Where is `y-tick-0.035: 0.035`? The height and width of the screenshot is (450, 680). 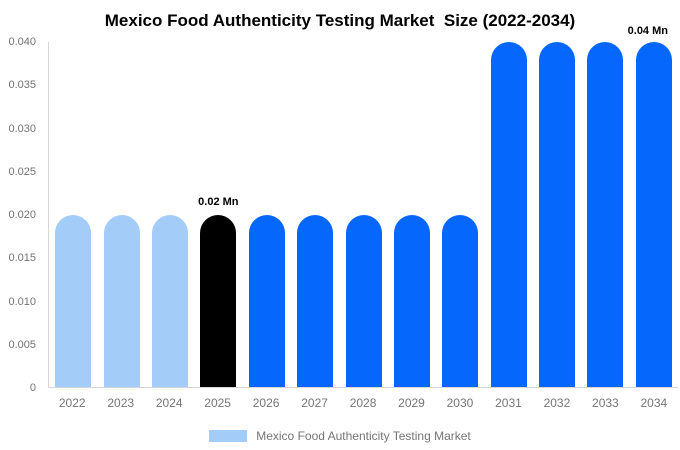
y-tick-0.035: 0.035 is located at coordinates (22, 85).